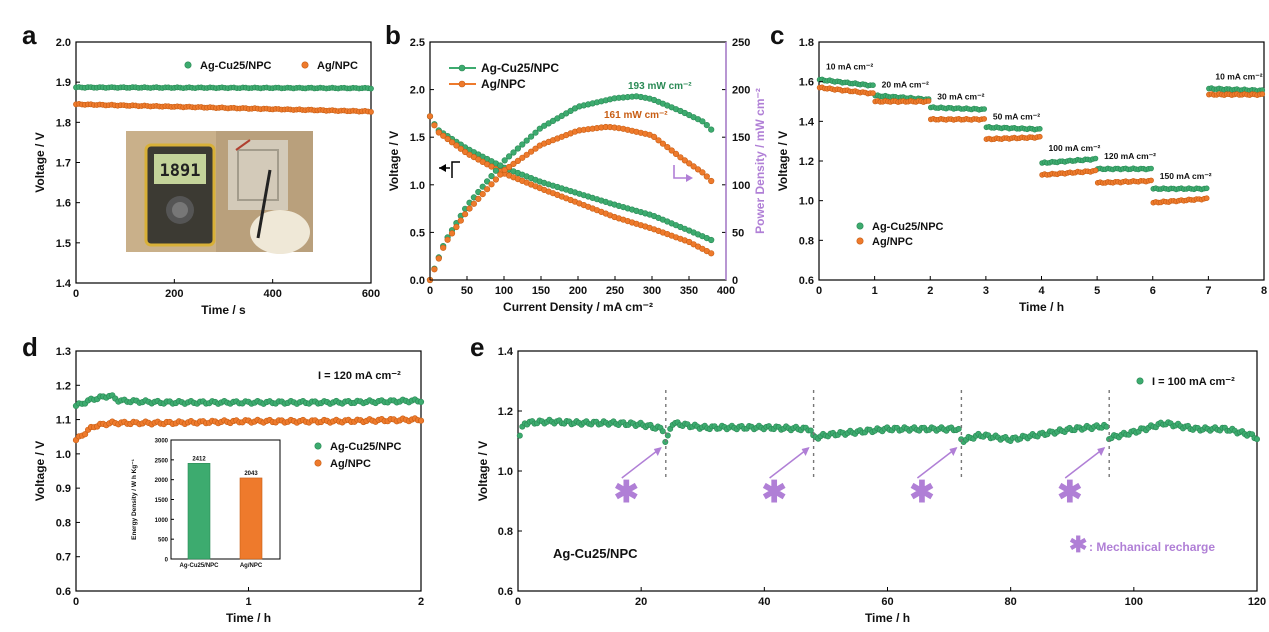 The image size is (1269, 632). What do you see at coordinates (1186, 176) in the screenshot?
I see `step-label: 150 mA cm⁻²` at bounding box center [1186, 176].